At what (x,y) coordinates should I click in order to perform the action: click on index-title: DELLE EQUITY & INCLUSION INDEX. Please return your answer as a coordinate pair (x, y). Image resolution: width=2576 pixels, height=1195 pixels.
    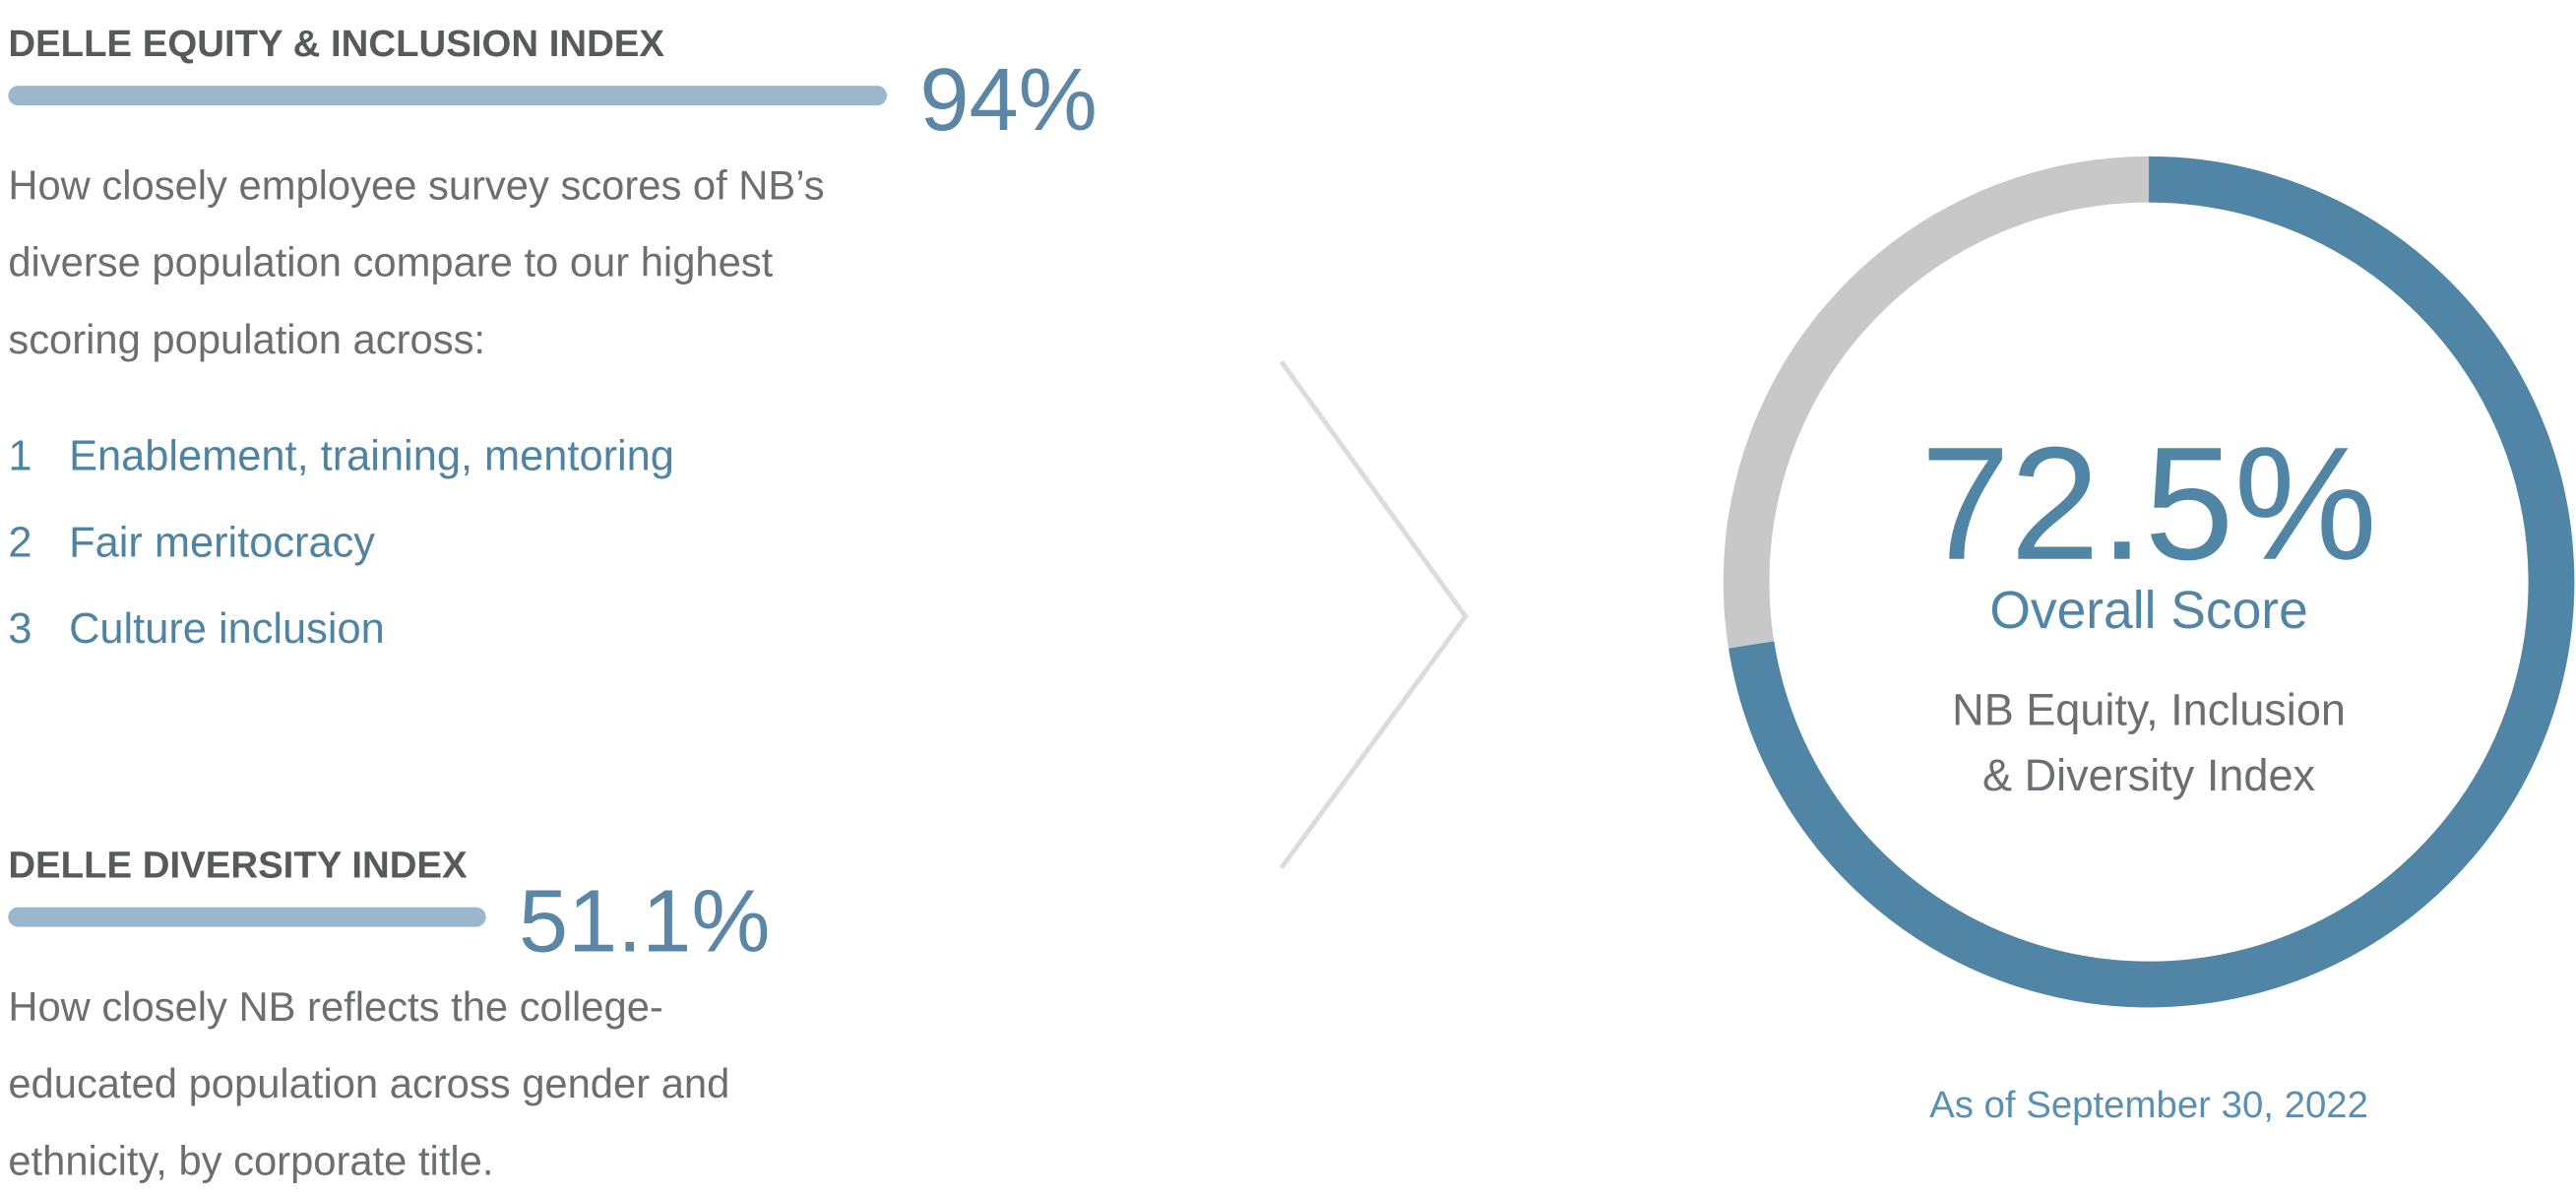
    Looking at the image, I should click on (336, 44).